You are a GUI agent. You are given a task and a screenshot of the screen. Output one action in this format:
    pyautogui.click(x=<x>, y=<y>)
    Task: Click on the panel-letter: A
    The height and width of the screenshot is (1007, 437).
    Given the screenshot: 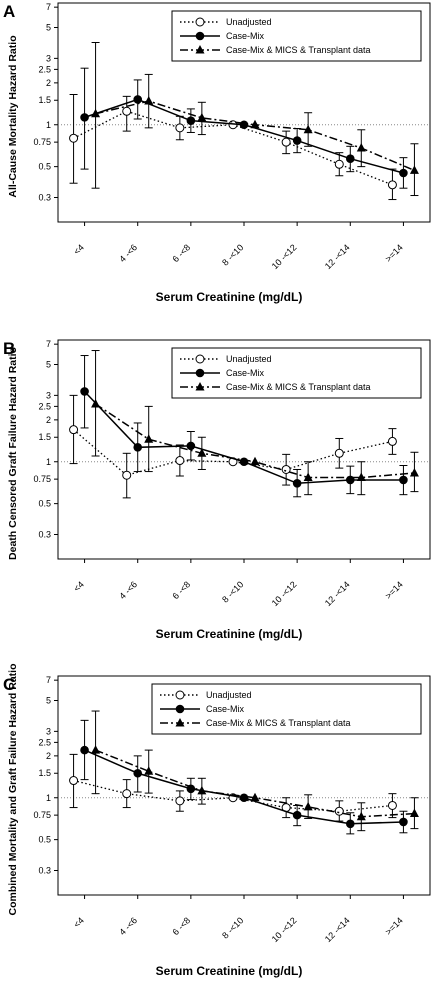 What is the action you would take?
    pyautogui.click(x=9, y=11)
    